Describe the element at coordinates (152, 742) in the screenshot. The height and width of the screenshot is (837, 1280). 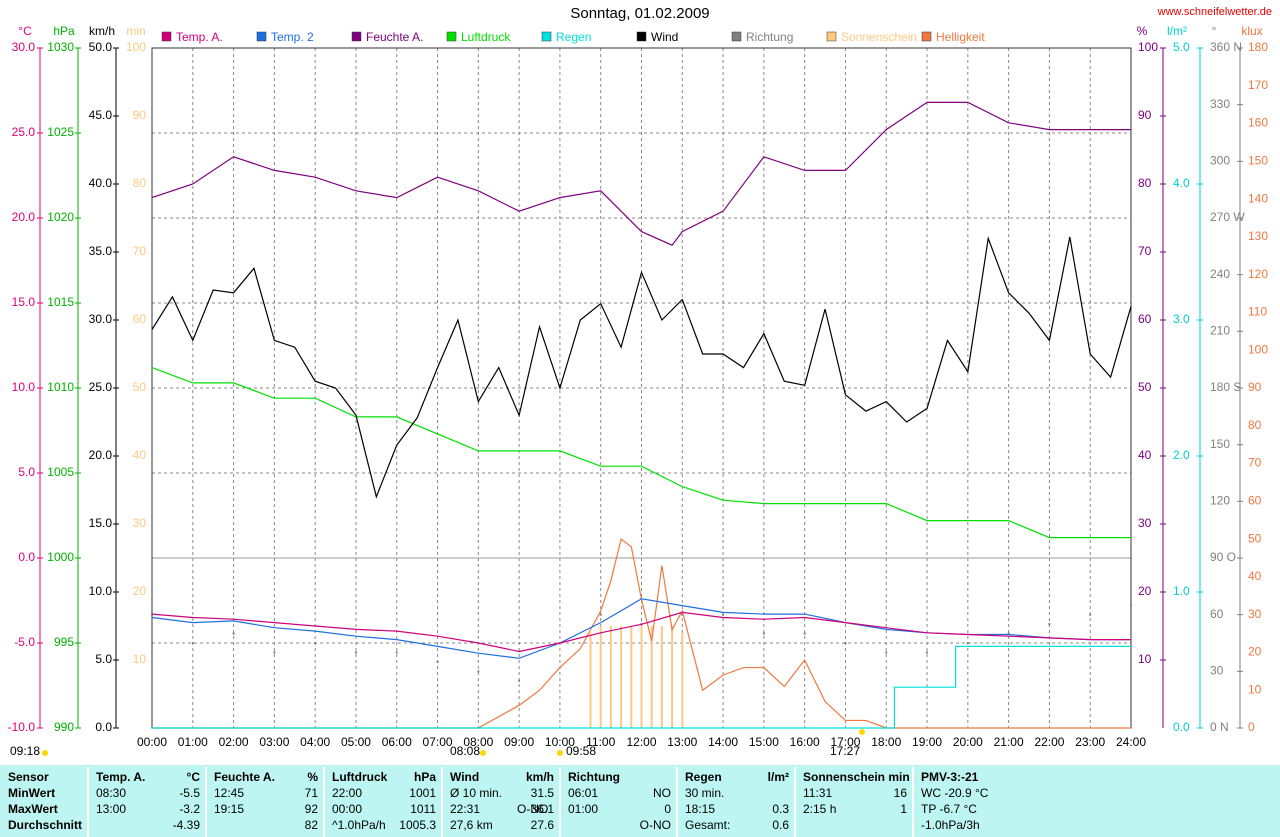
I see `x-tick-label: 00:00` at that location.